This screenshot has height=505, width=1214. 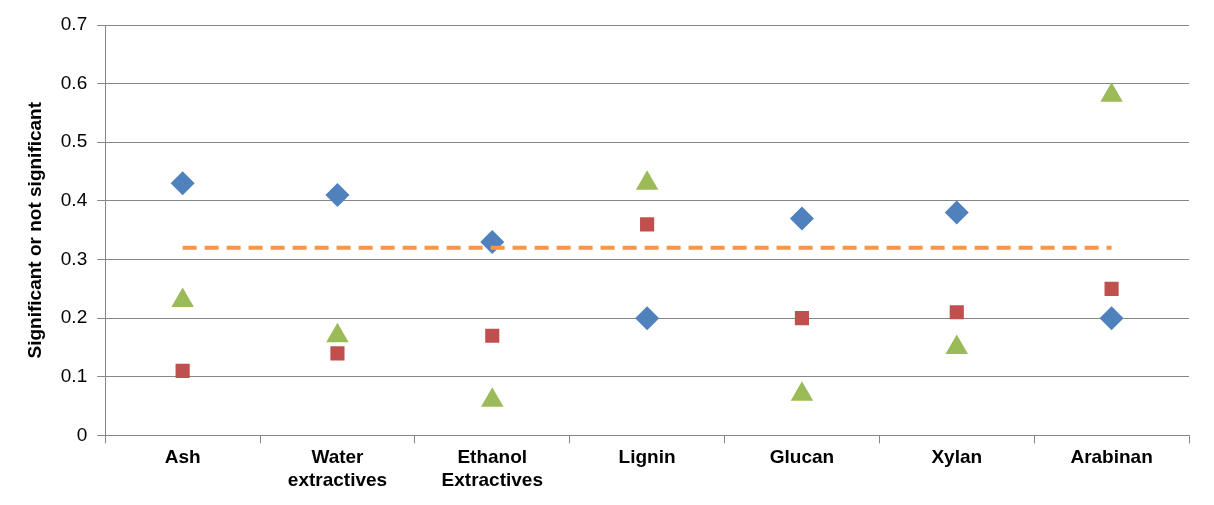 I want to click on x-tick-label: Xylan, so click(x=957, y=457).